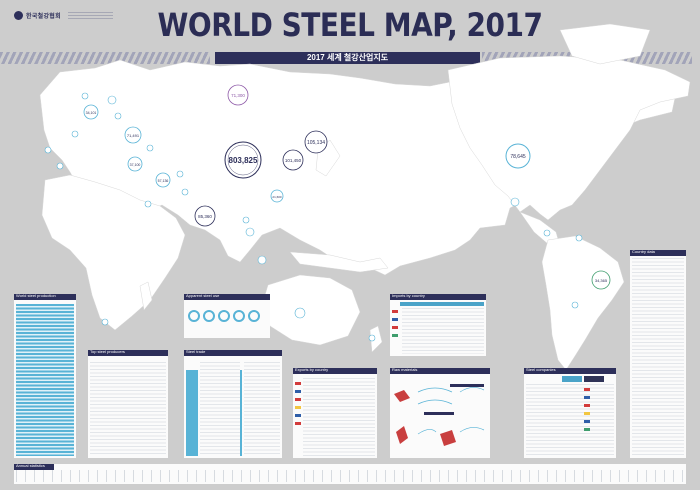  I want to click on bubble-brazil-label: 34,365, so click(601, 280).